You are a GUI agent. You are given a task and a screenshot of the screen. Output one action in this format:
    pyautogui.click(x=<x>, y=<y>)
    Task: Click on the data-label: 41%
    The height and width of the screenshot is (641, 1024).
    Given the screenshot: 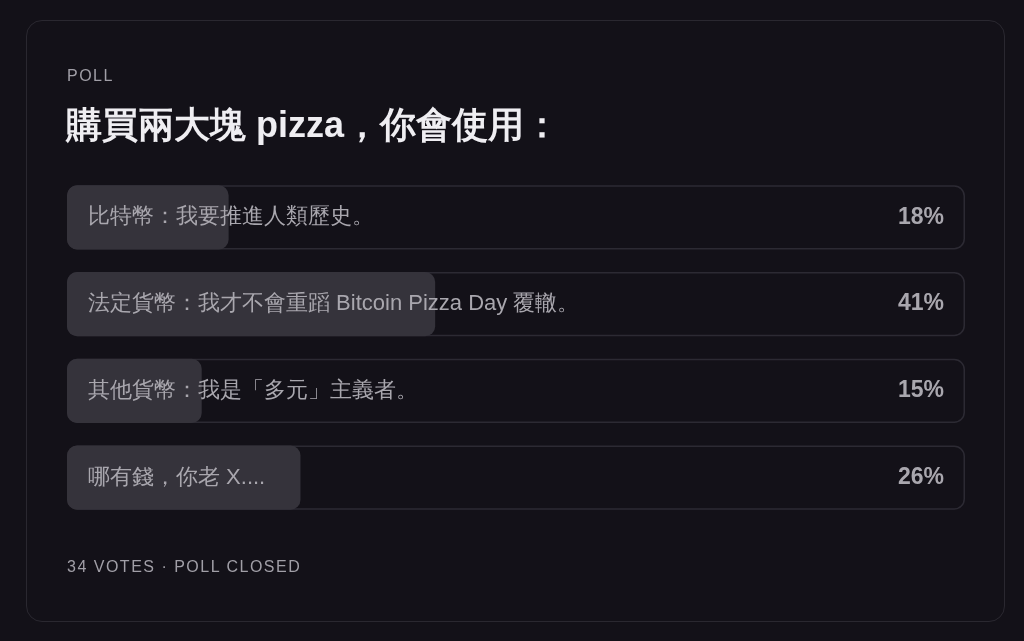 What is the action you would take?
    pyautogui.click(x=920, y=302)
    